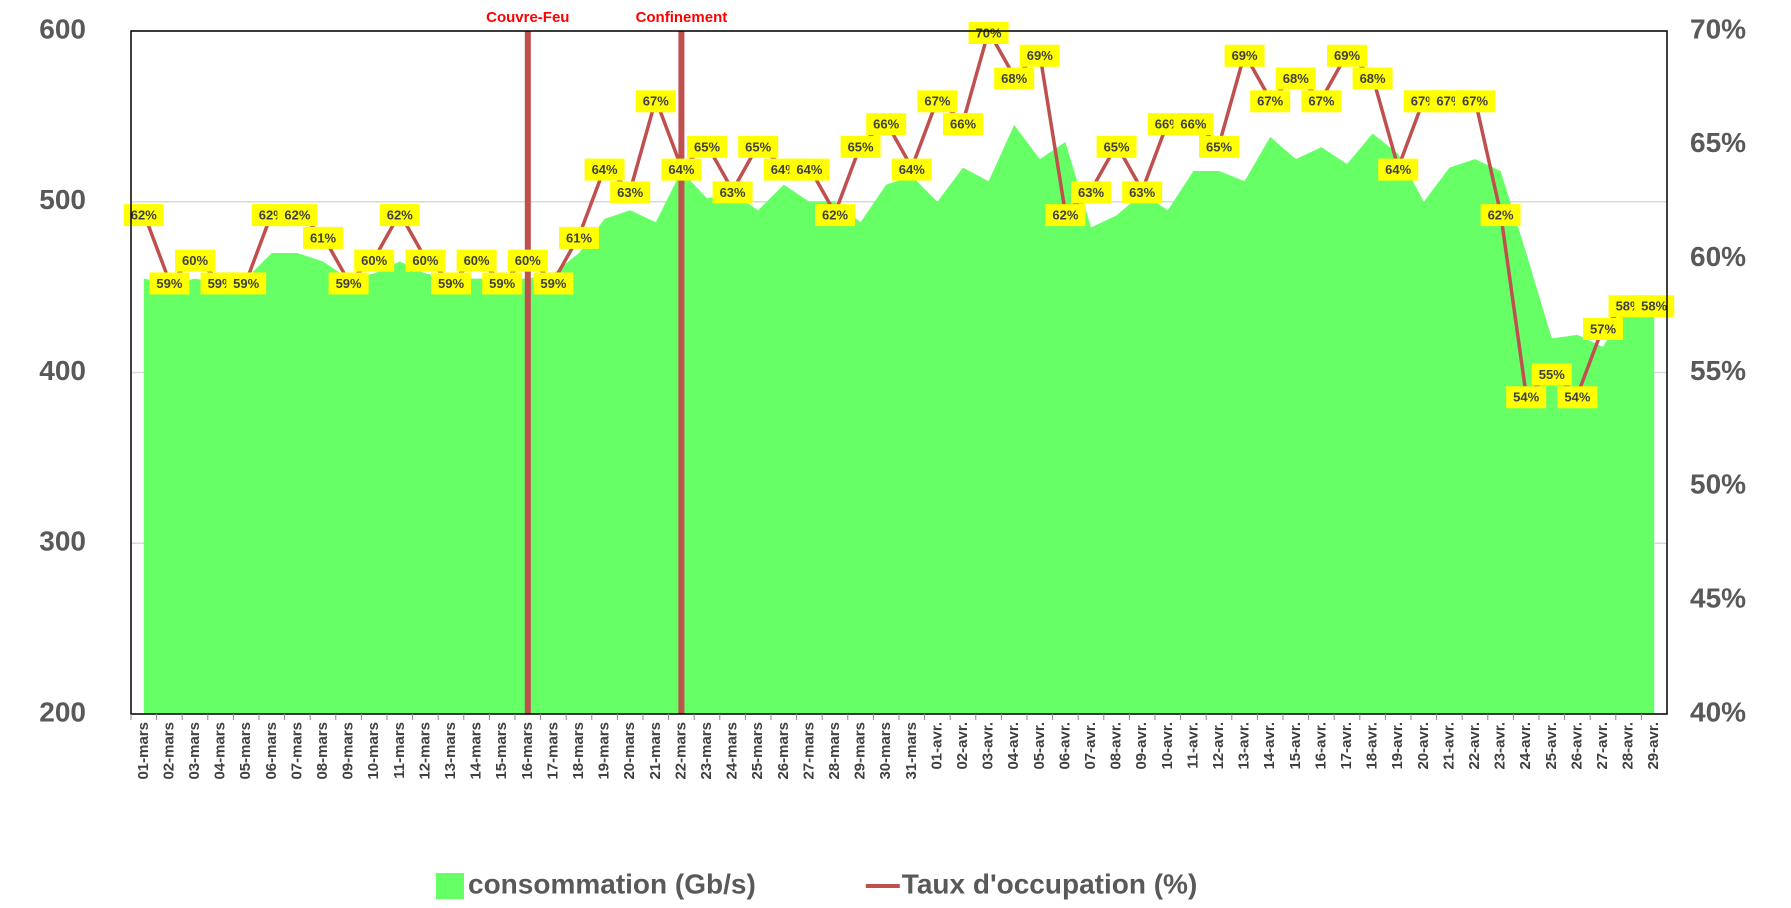  Describe the element at coordinates (1423, 746) in the screenshot. I see `x-tick-label: 20-avr.` at that location.